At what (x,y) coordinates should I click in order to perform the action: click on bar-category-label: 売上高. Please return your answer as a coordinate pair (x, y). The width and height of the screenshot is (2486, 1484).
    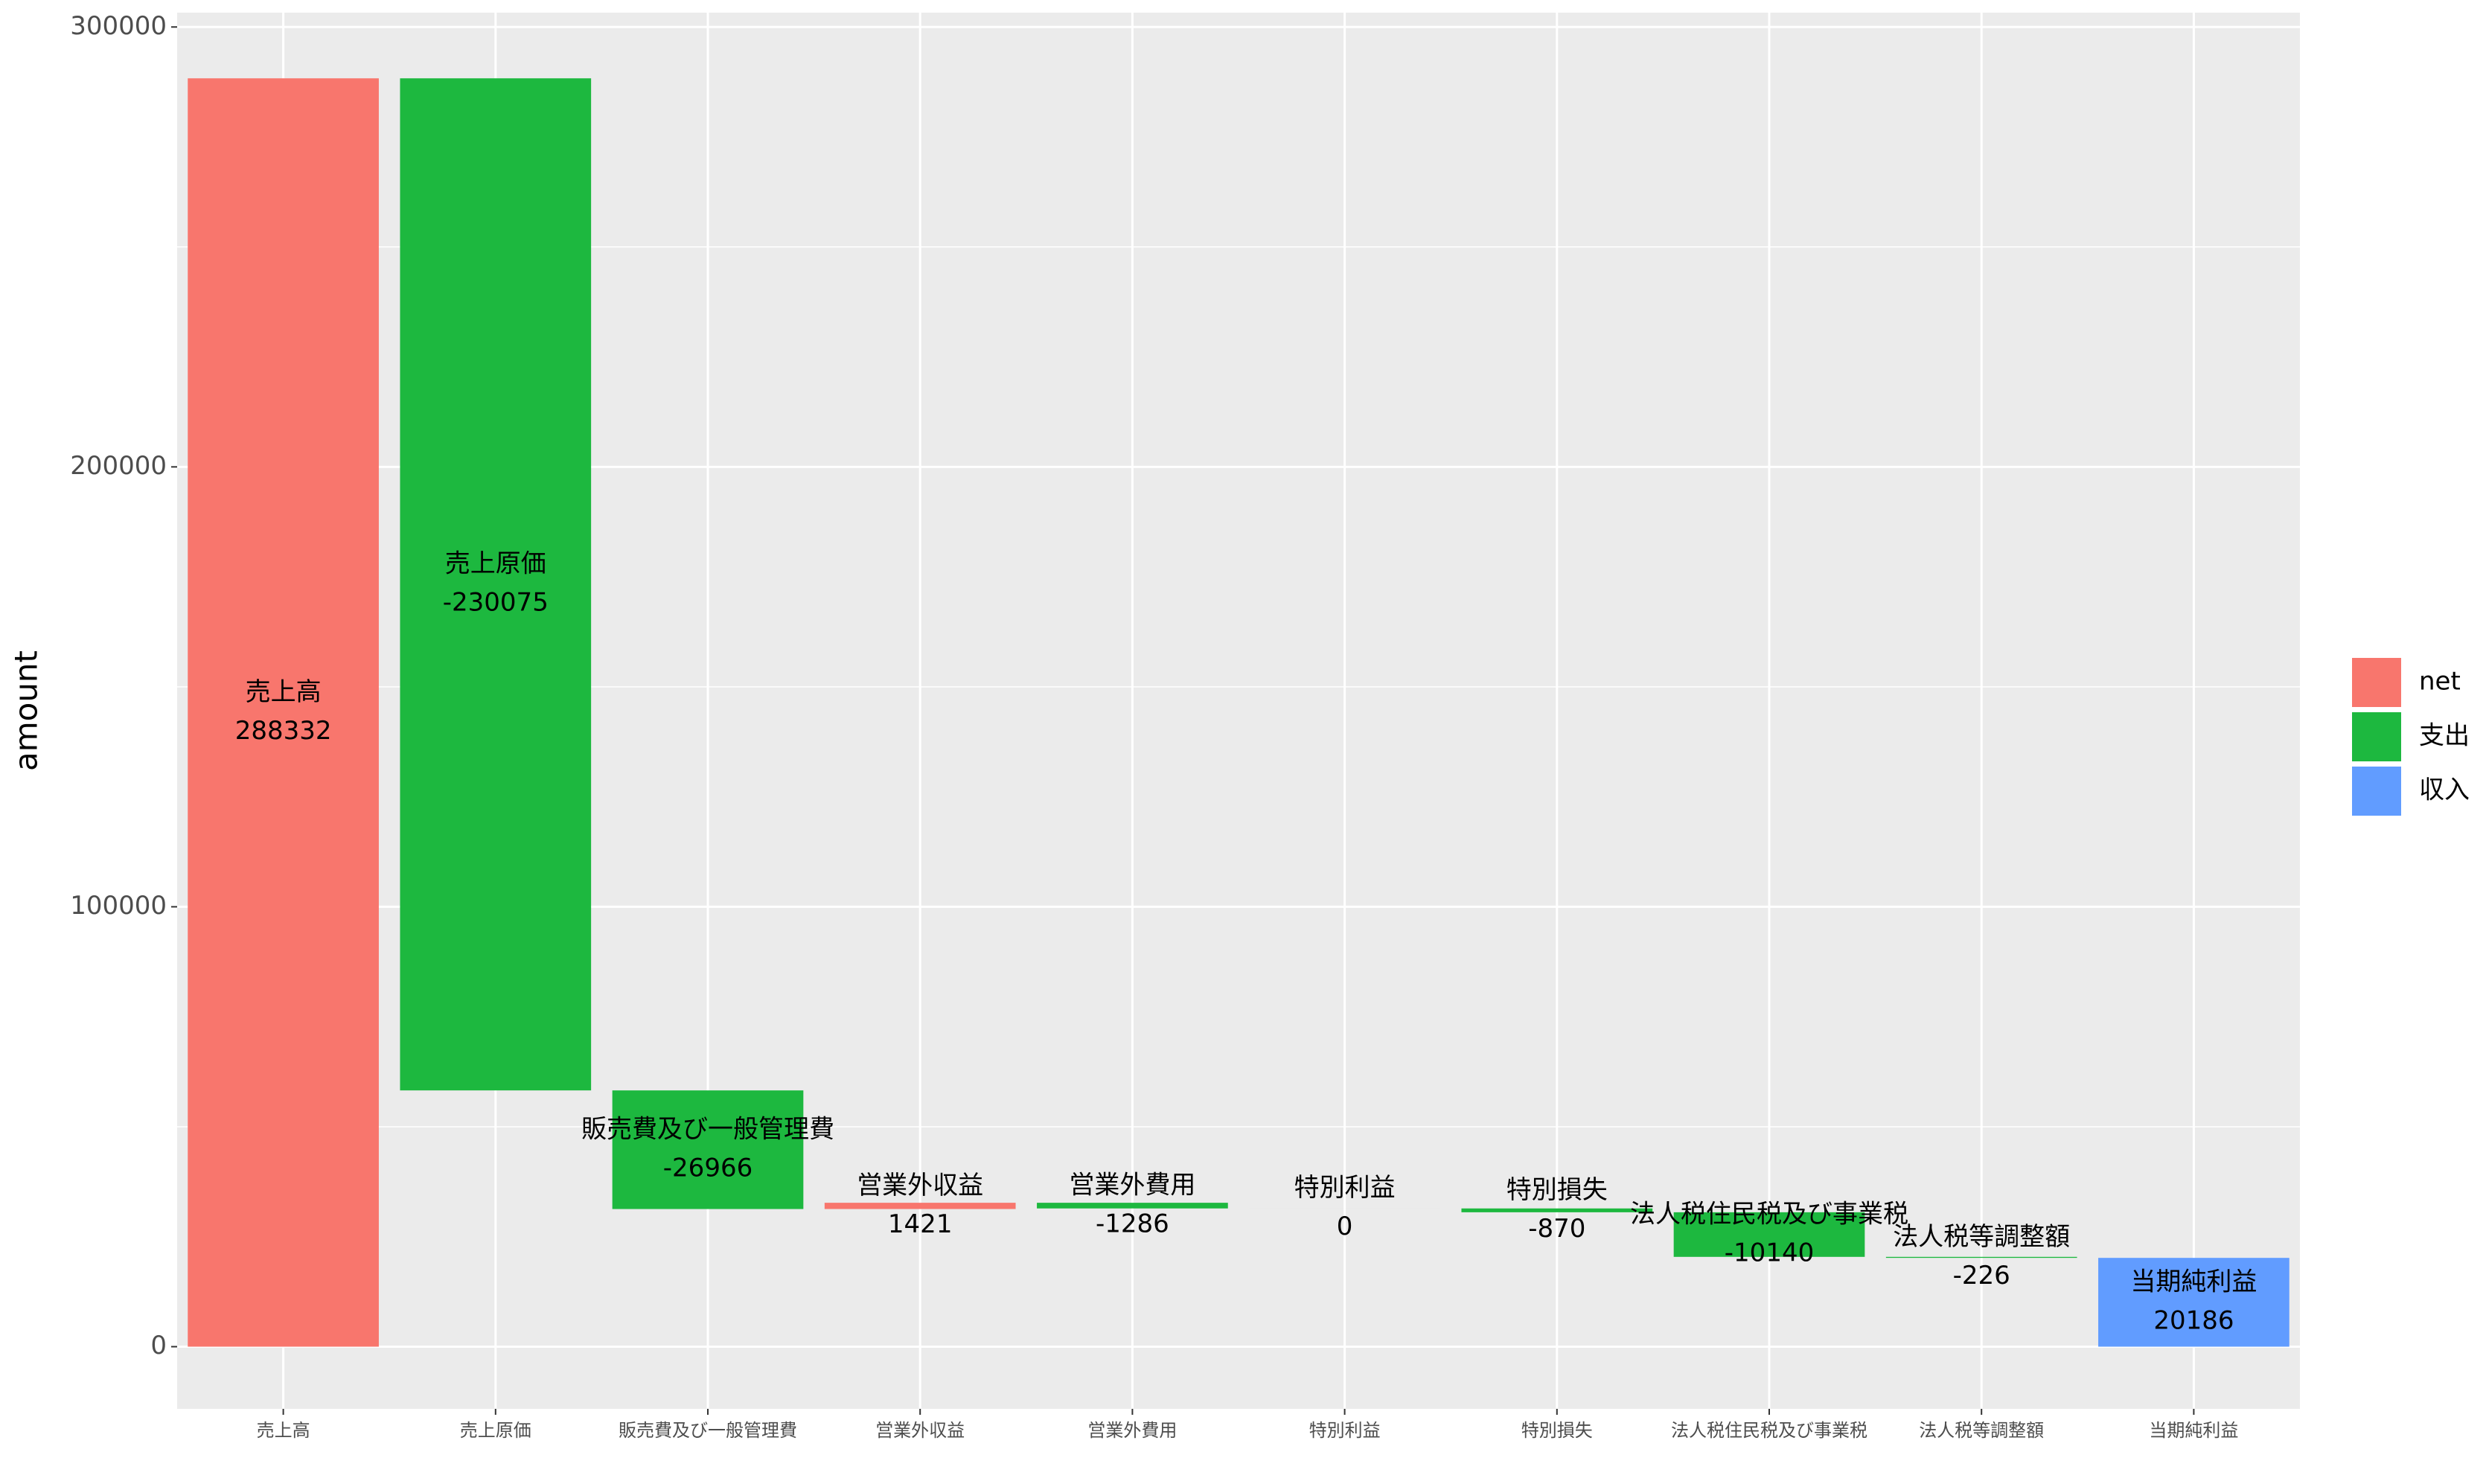
    Looking at the image, I should click on (284, 692).